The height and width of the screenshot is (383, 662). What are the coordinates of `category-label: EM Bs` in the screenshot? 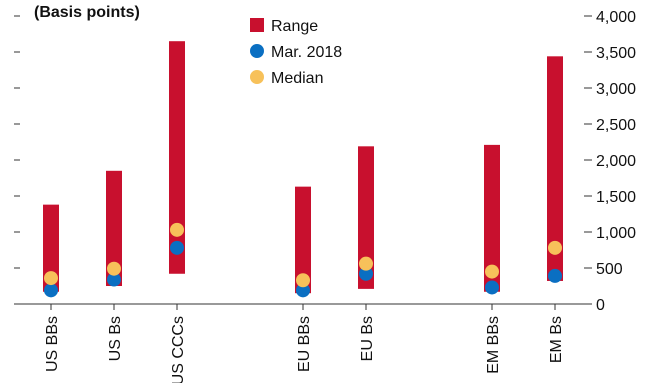 It's located at (556, 339).